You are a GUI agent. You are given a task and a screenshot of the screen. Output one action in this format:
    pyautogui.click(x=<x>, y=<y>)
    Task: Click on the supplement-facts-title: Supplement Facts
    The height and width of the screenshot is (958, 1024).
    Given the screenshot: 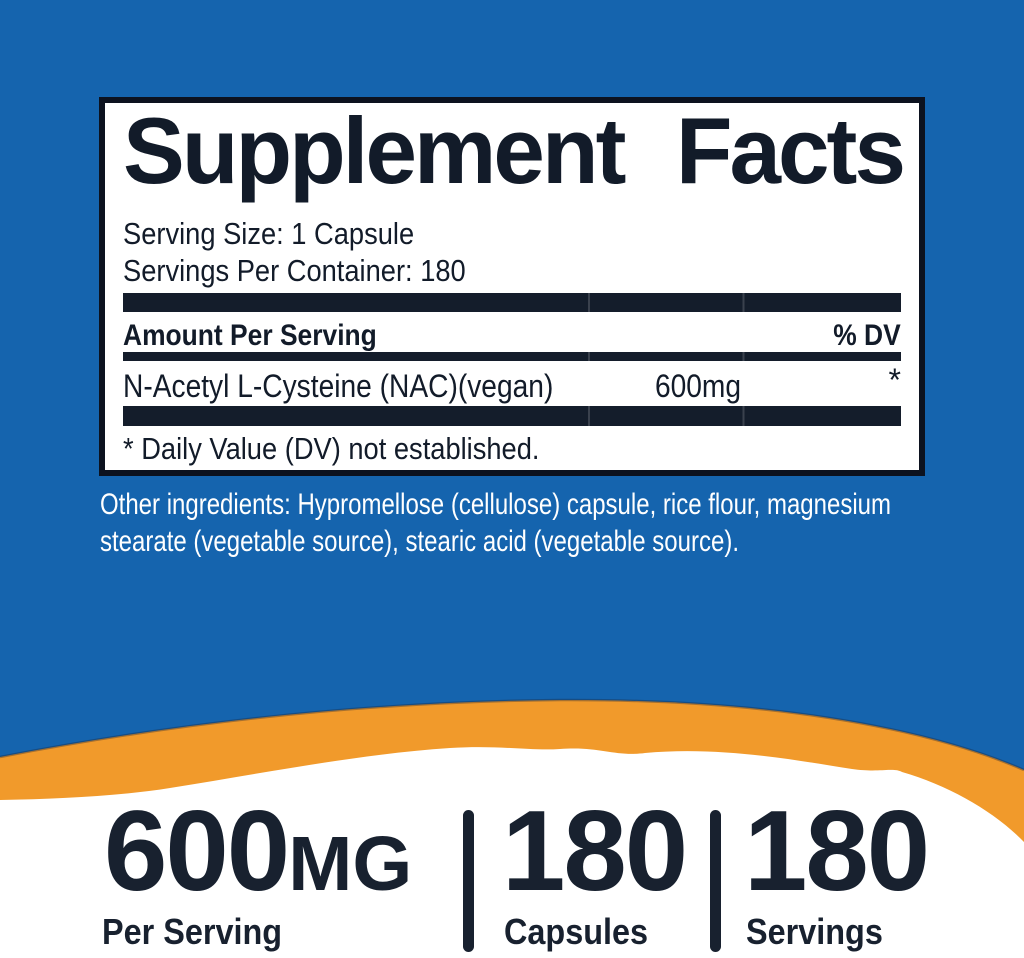 What is the action you would take?
    pyautogui.click(x=514, y=154)
    